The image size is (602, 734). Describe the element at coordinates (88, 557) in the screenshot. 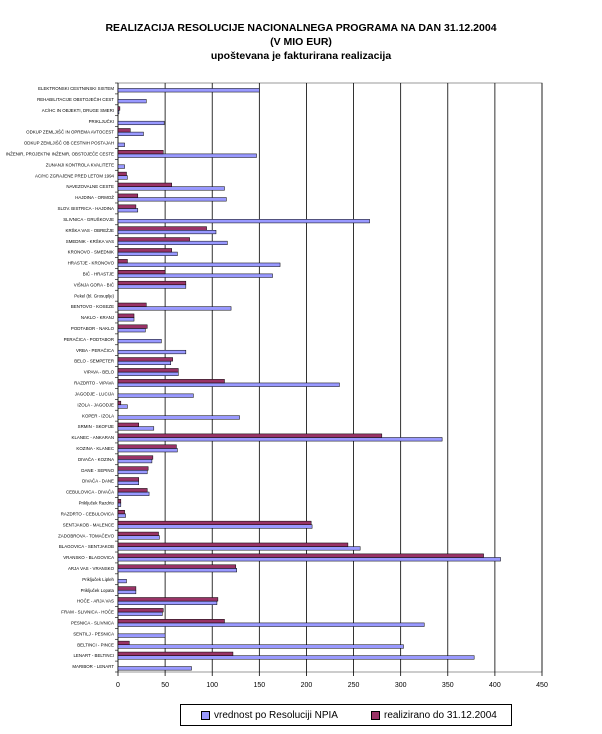

I see `category-label: VRANSKO - BLAGOVICA` at that location.